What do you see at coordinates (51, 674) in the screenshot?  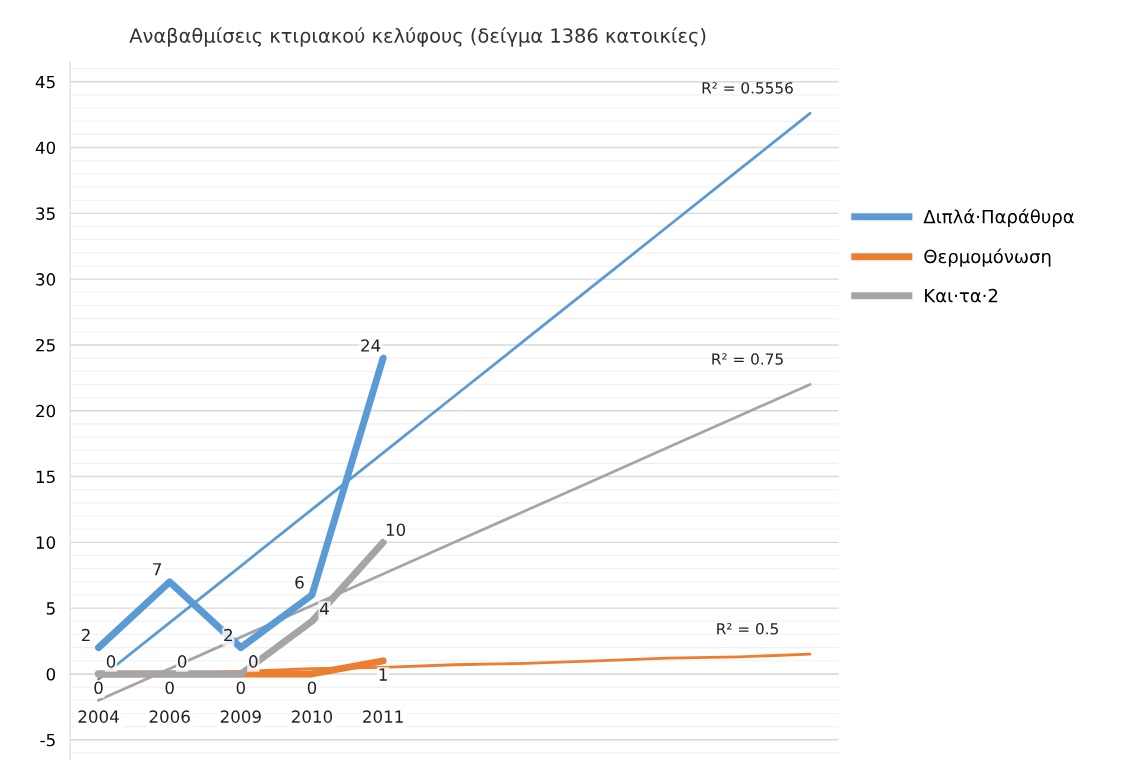 I see `y-tick-label: 0` at bounding box center [51, 674].